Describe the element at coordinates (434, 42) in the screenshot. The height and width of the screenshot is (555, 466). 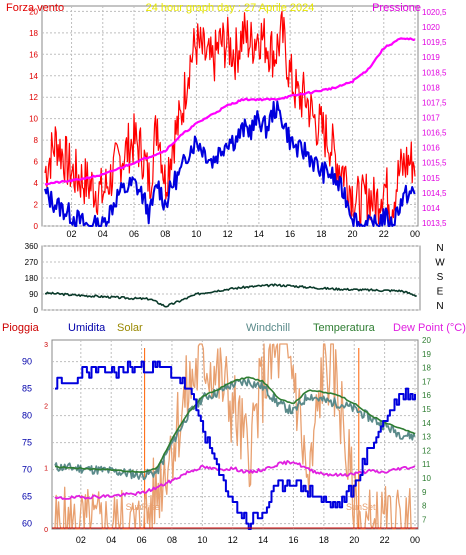
I see `pressure-y-tick: 1019,5` at that location.